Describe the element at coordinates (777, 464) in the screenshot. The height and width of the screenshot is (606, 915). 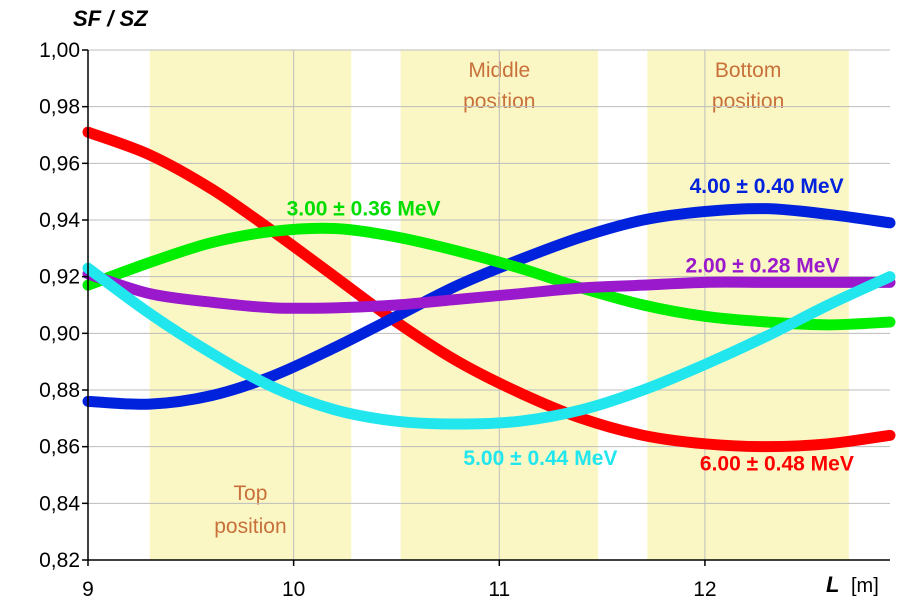
I see `series-label-0: 6.00 ± 0.48 MeV` at that location.